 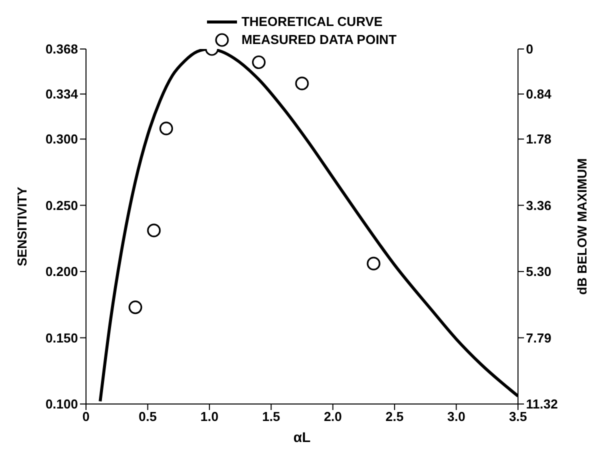 What do you see at coordinates (395, 416) in the screenshot?
I see `x-tick-label: 2.5` at bounding box center [395, 416].